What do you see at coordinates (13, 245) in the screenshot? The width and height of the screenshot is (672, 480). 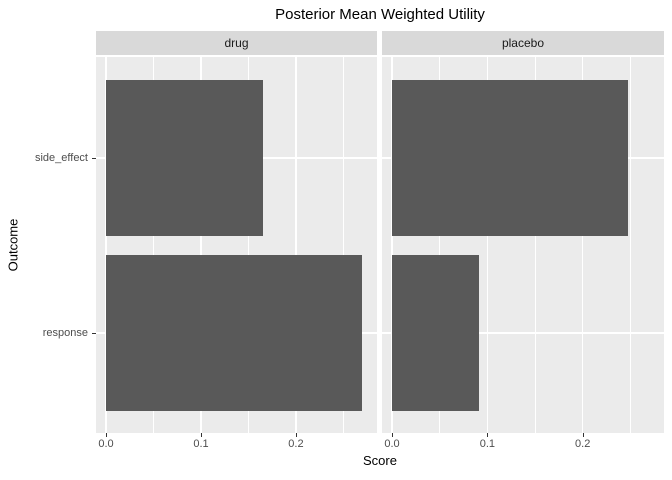 I see `y-axis-title: Outcome` at bounding box center [13, 245].